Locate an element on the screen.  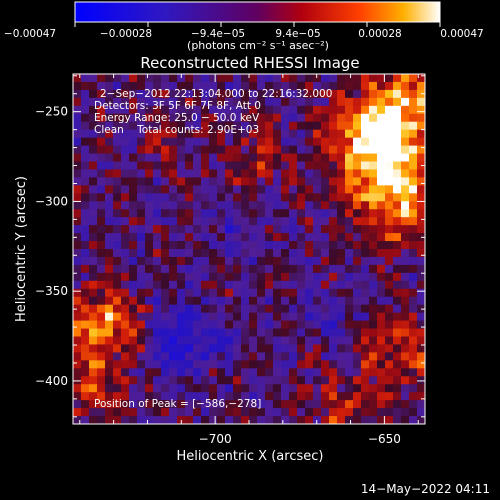
x-tick-label: −650 is located at coordinates (384, 439).